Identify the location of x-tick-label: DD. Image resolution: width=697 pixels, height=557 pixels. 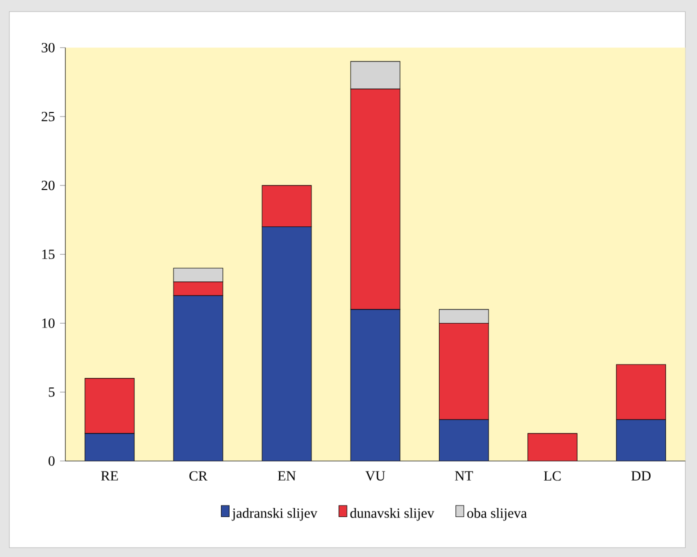
(641, 475).